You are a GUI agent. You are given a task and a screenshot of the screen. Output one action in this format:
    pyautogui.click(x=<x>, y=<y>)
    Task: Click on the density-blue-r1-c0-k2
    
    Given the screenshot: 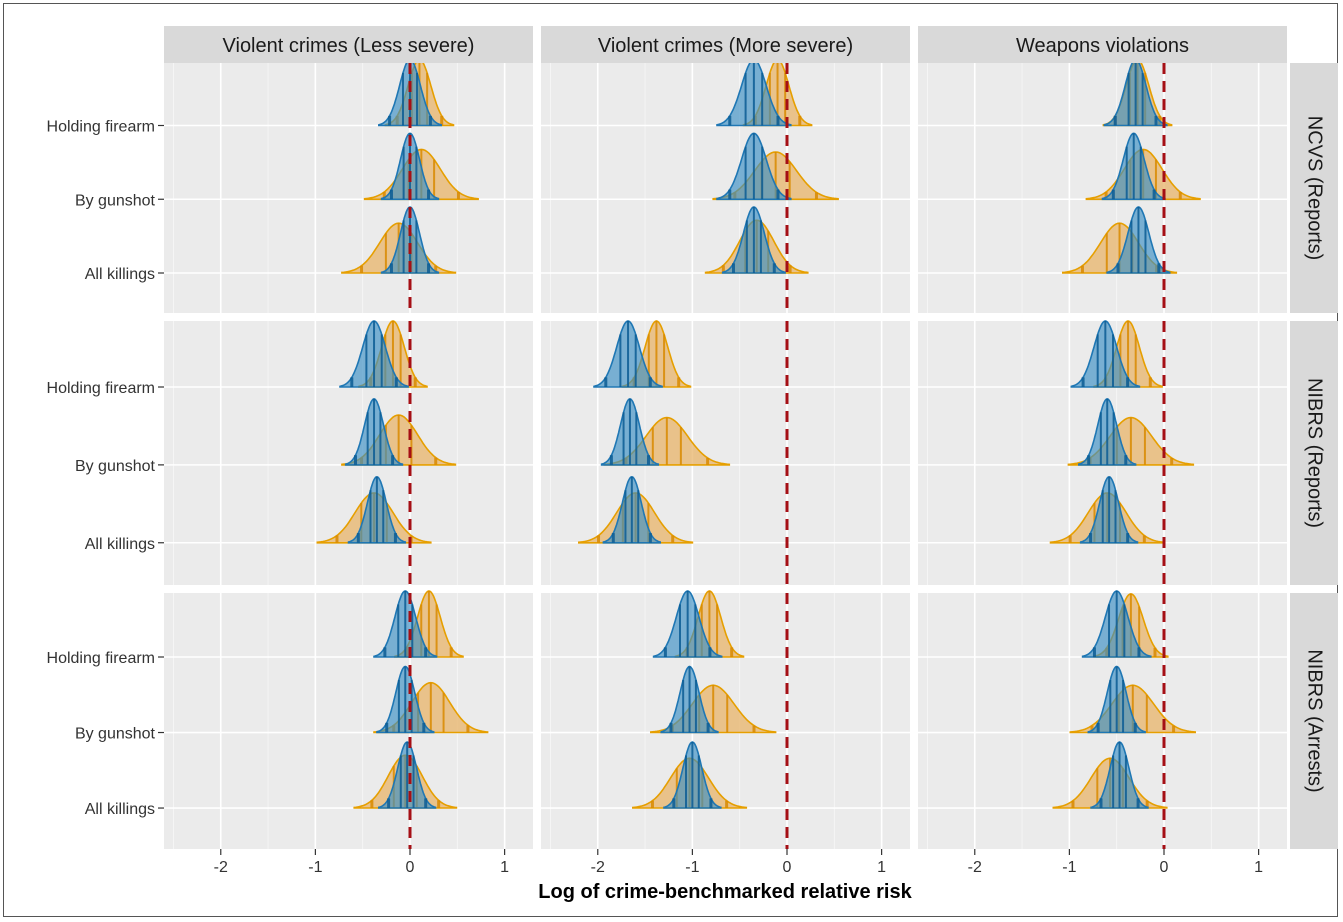 What is the action you would take?
    pyautogui.click(x=377, y=509)
    